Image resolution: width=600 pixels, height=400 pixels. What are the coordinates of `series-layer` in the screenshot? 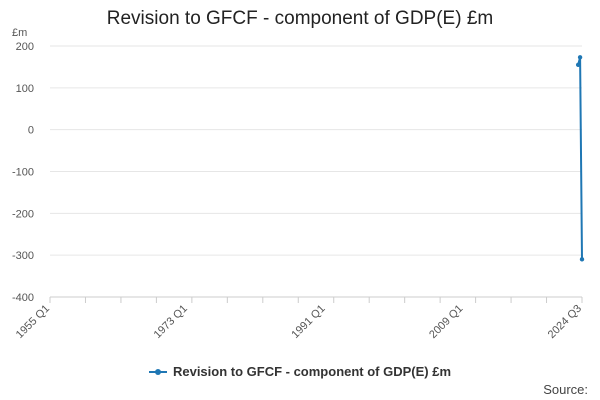 It's located at (580, 158).